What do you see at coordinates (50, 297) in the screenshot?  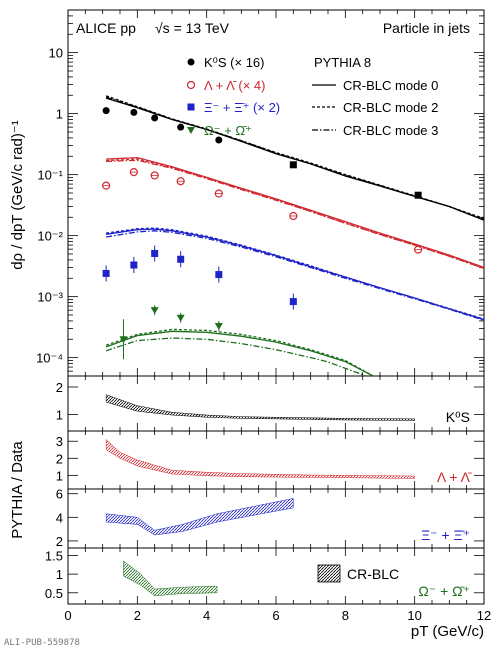 I see `y-tick-label-main: 10⁻³` at bounding box center [50, 297].